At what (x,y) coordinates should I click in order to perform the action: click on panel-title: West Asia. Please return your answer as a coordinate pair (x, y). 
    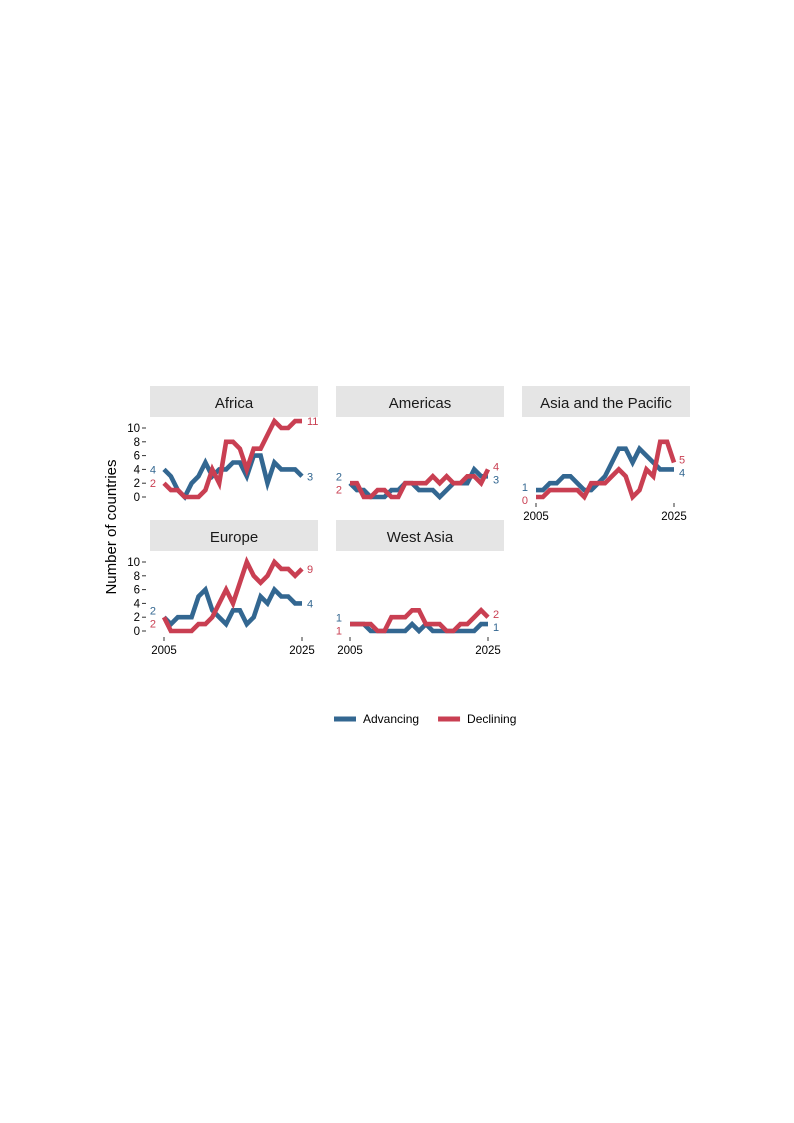
    Looking at the image, I should click on (420, 537).